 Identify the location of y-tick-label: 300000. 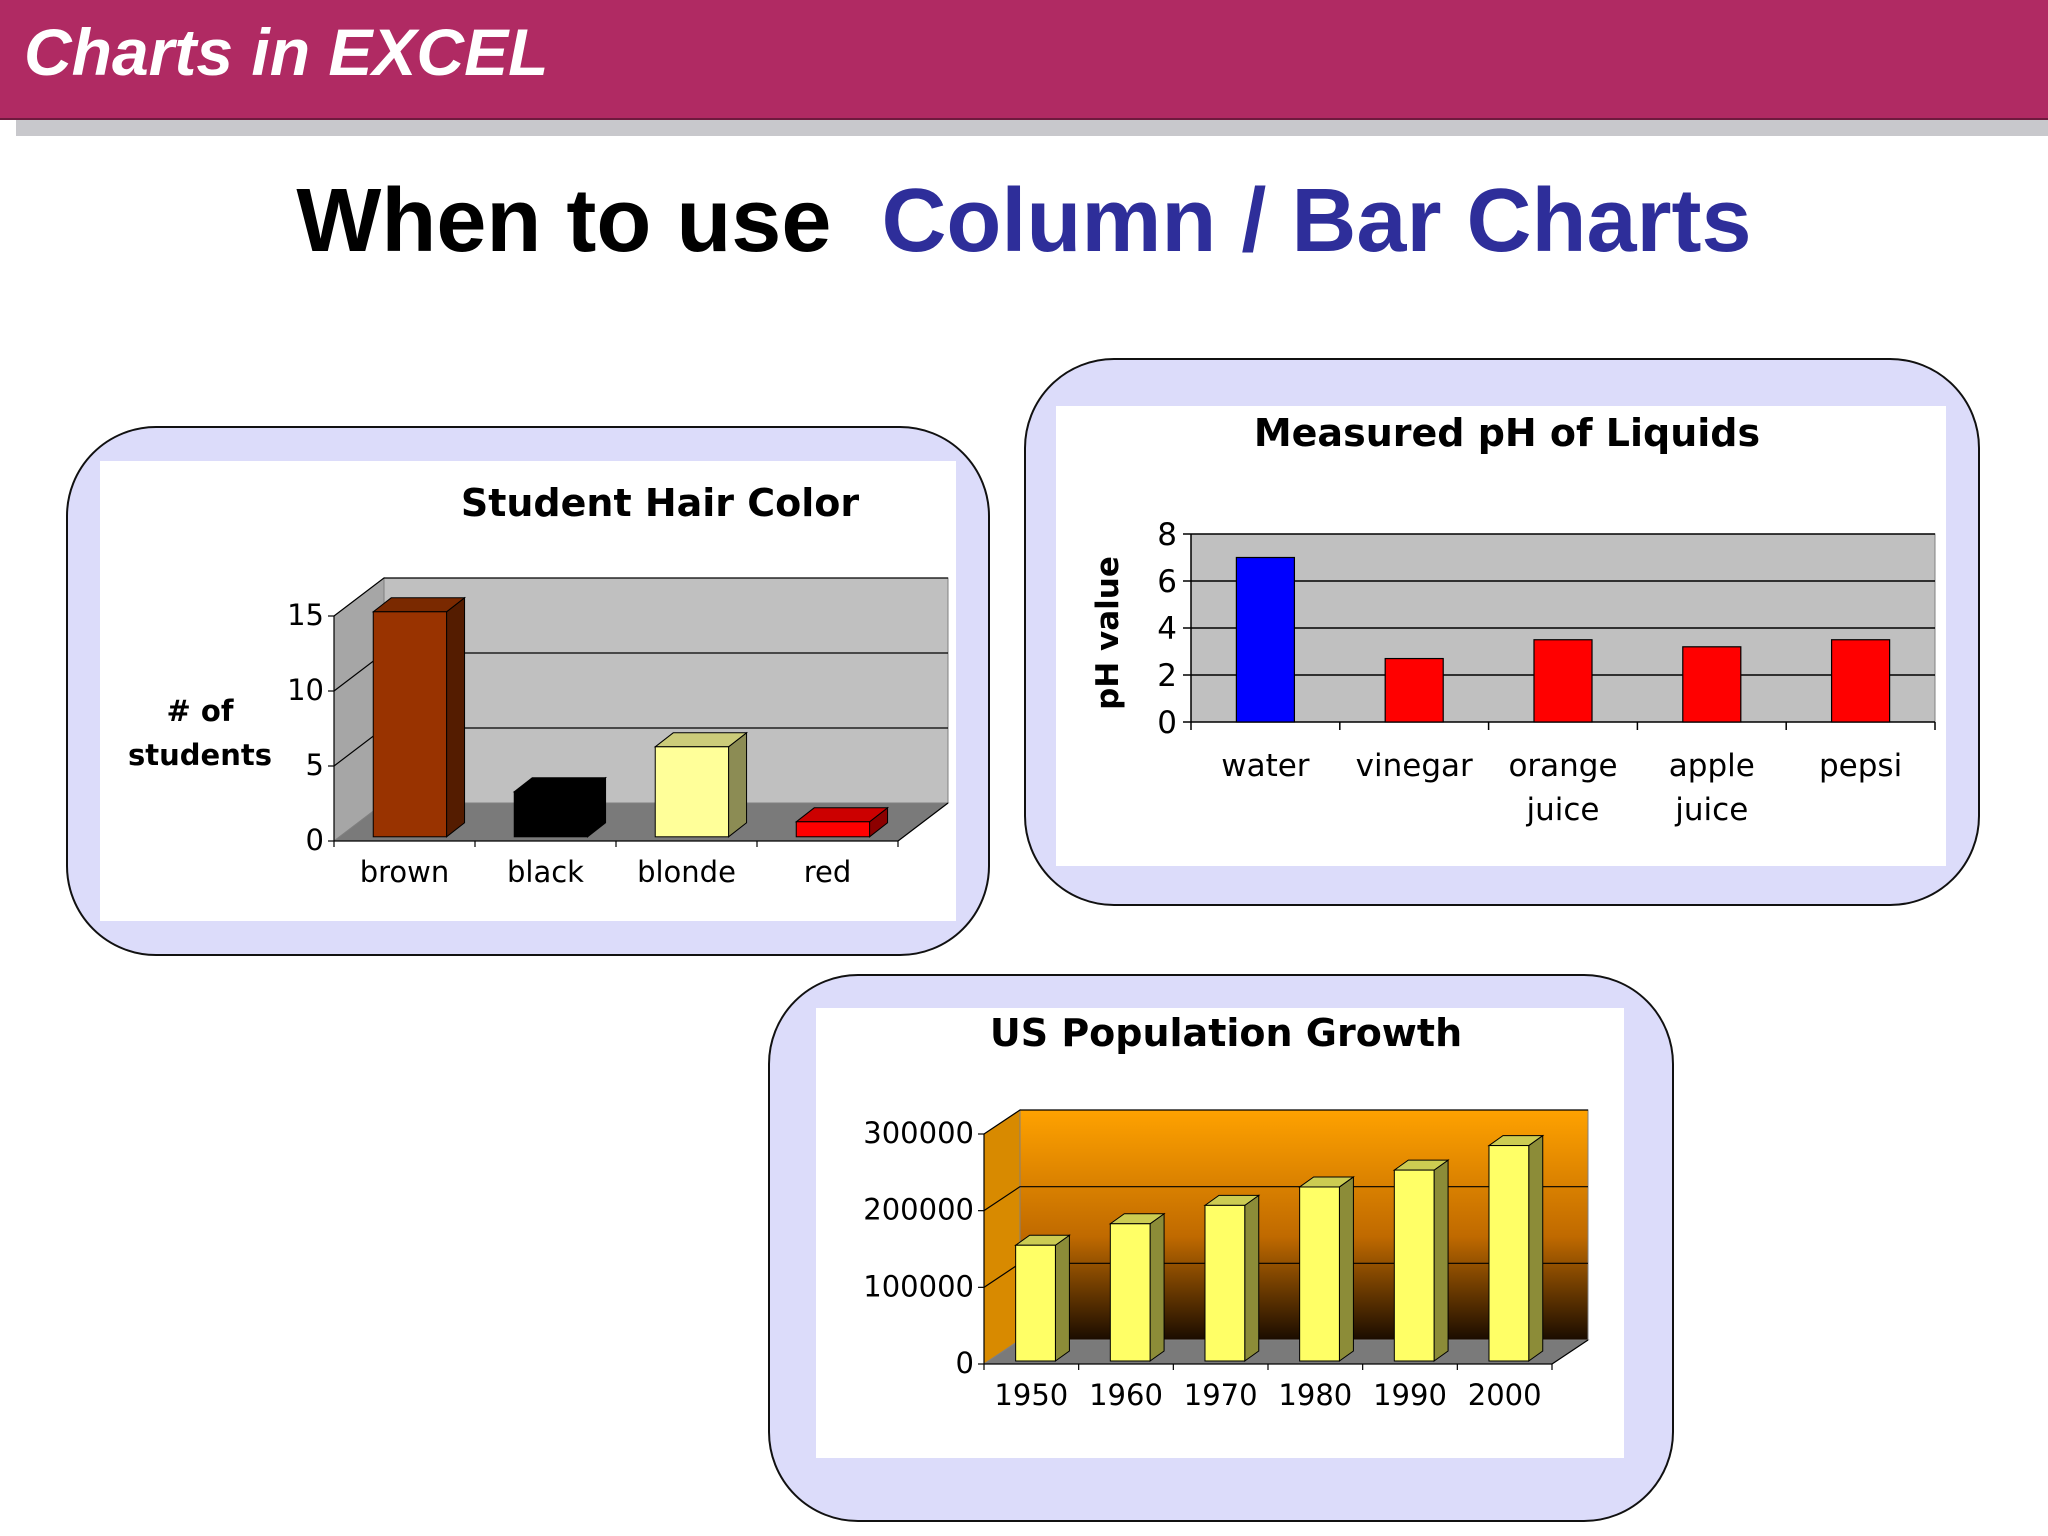
(918, 1133).